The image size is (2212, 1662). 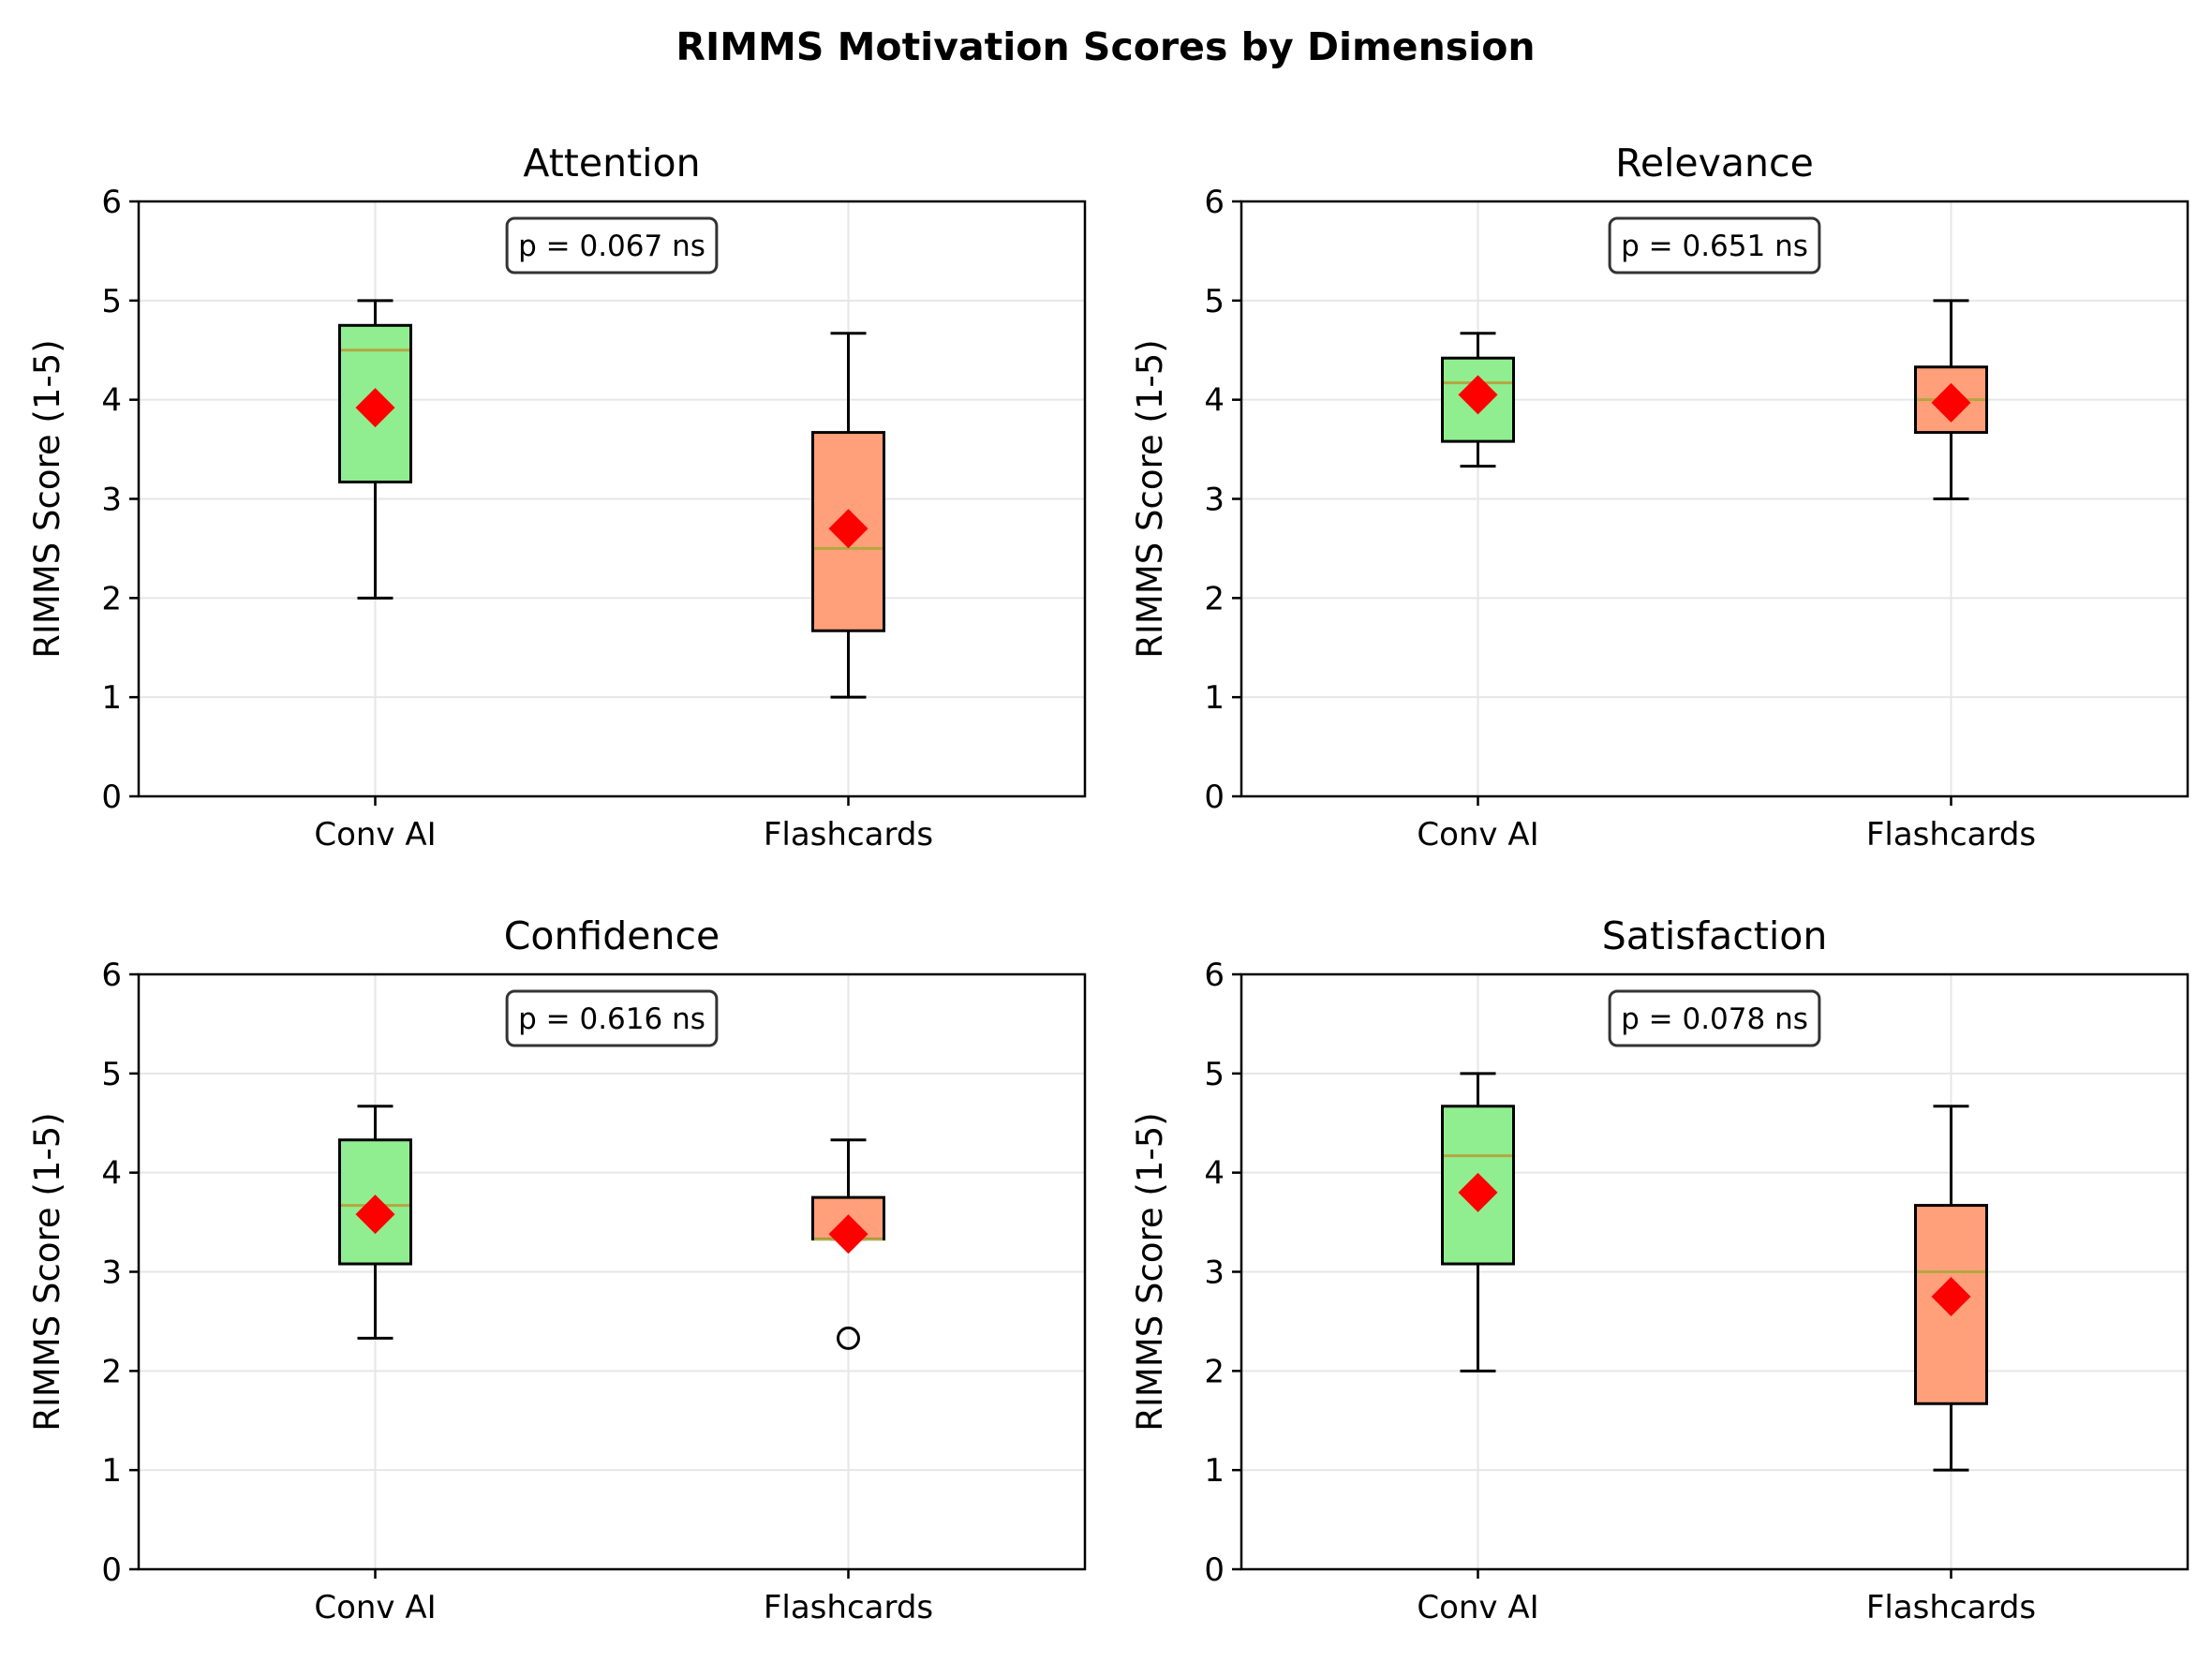 I want to click on p-value-text: p = 0.616 ns, so click(x=611, y=1019).